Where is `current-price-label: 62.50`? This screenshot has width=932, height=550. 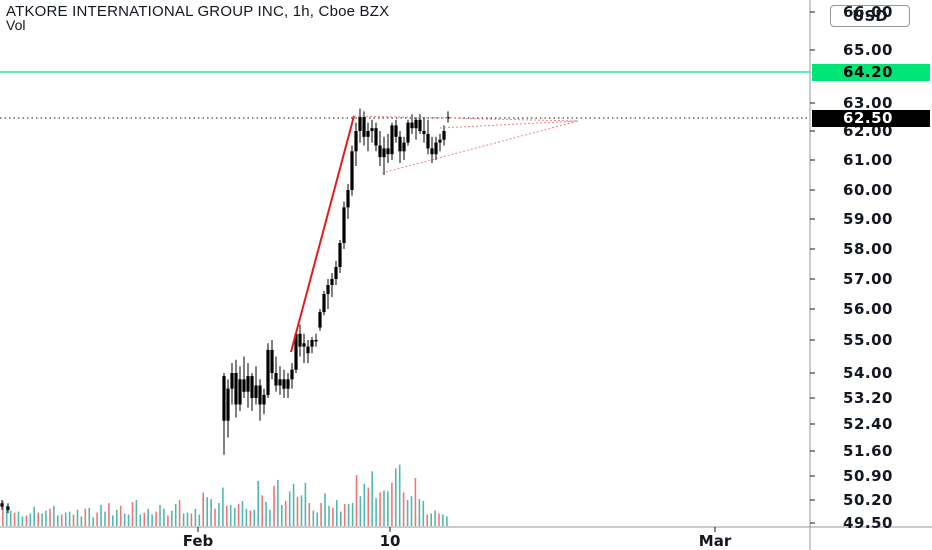
current-price-label: 62.50 is located at coordinates (868, 118).